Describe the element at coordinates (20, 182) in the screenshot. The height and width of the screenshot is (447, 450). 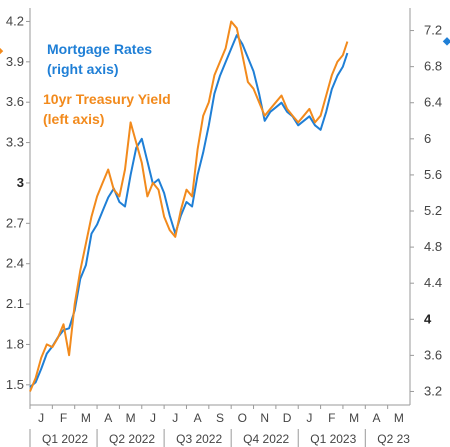
I see `left-tick-label: 3` at that location.